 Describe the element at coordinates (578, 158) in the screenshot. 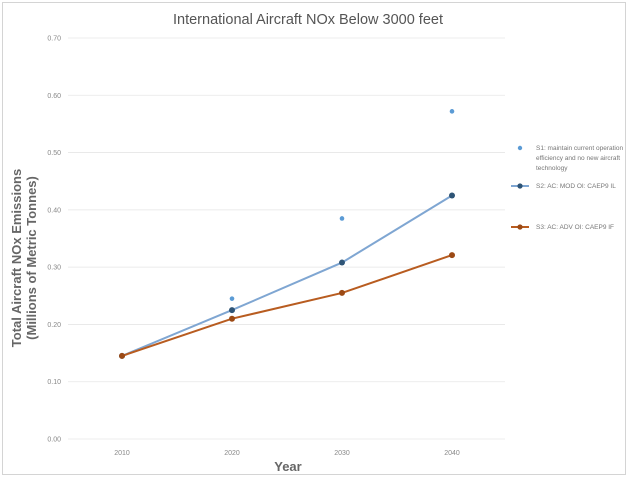

I see `legend-label: efficiency and no new aircraft` at that location.